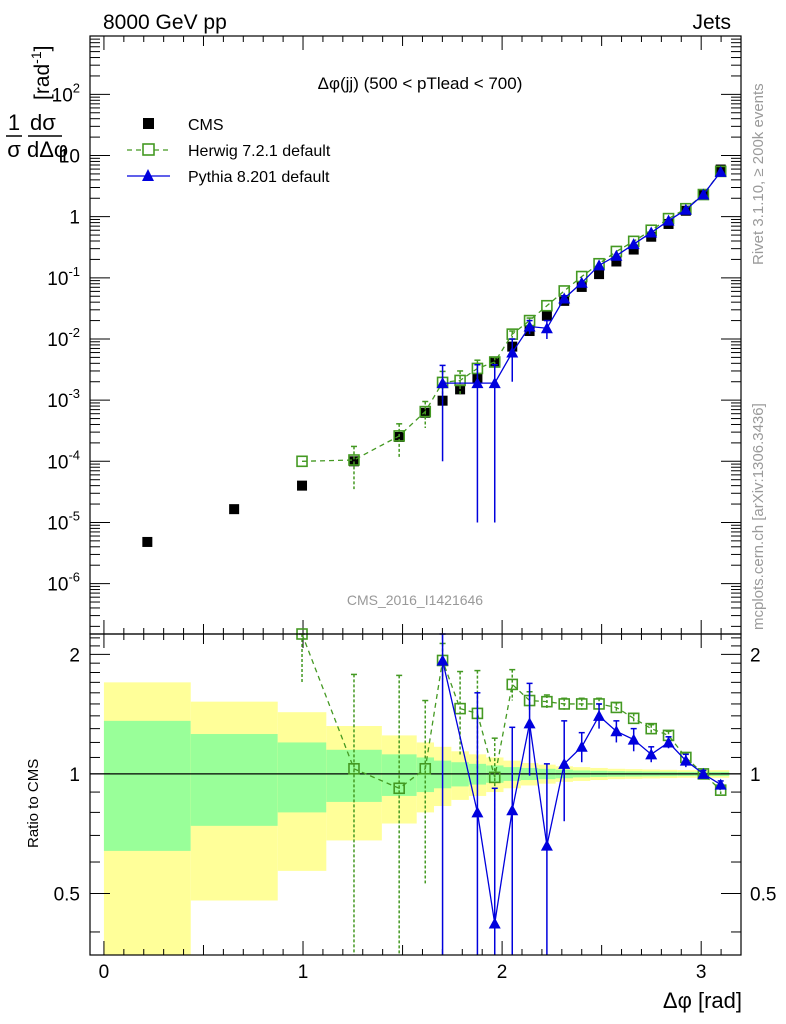 The image size is (786, 1024). Describe the element at coordinates (67, 894) in the screenshot. I see `ratio-tick-label-left: 0.5` at that location.